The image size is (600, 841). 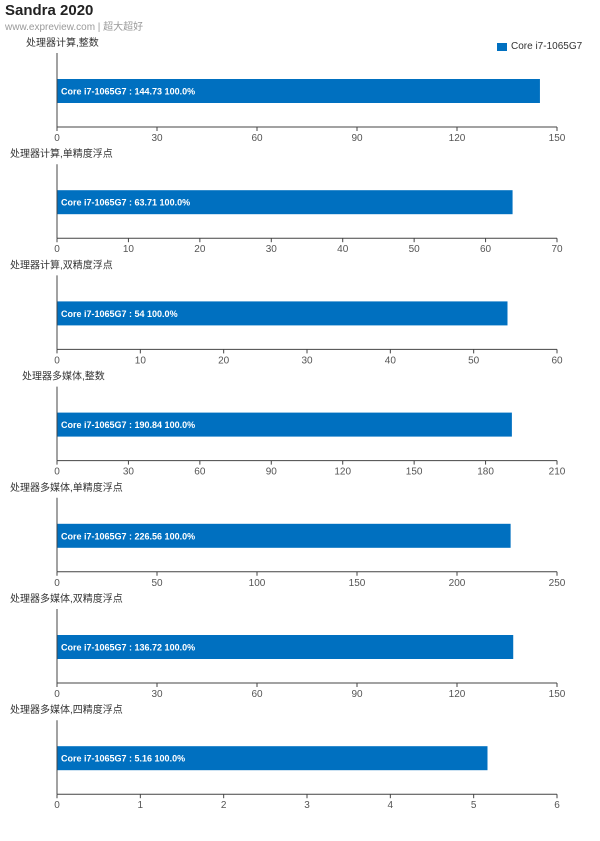 What do you see at coordinates (66, 598) in the screenshot?
I see `panel-title: 处理器多媒体,双精度浮点` at bounding box center [66, 598].